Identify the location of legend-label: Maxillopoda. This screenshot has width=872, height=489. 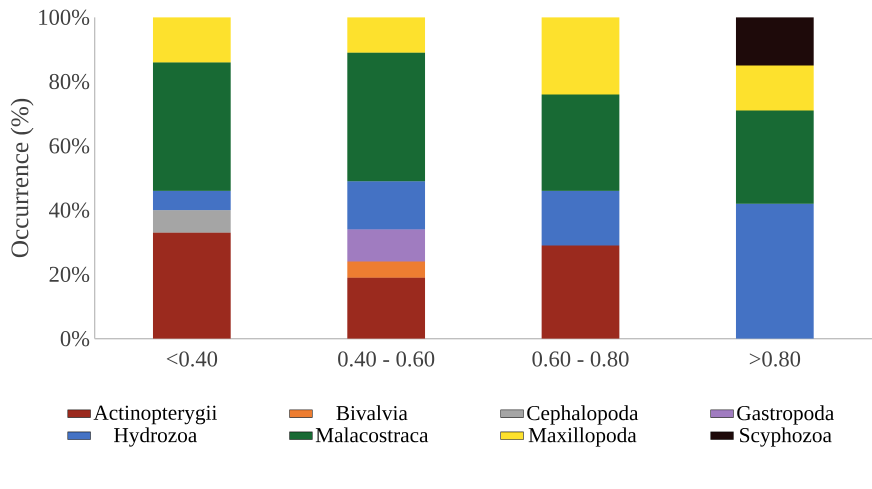
(582, 436).